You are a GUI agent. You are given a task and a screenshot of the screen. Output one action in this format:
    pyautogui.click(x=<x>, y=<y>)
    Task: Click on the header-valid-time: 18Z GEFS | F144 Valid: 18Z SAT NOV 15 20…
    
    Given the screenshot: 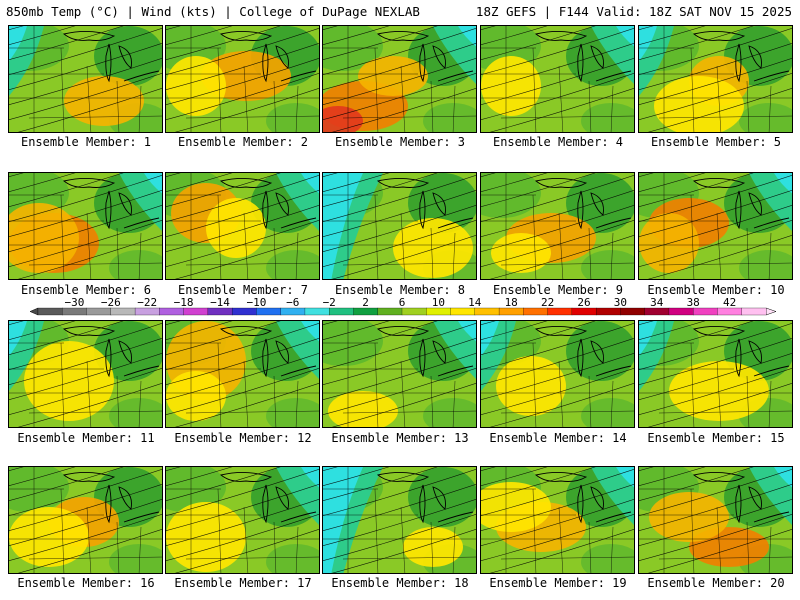 What is the action you would take?
    pyautogui.click(x=633, y=11)
    